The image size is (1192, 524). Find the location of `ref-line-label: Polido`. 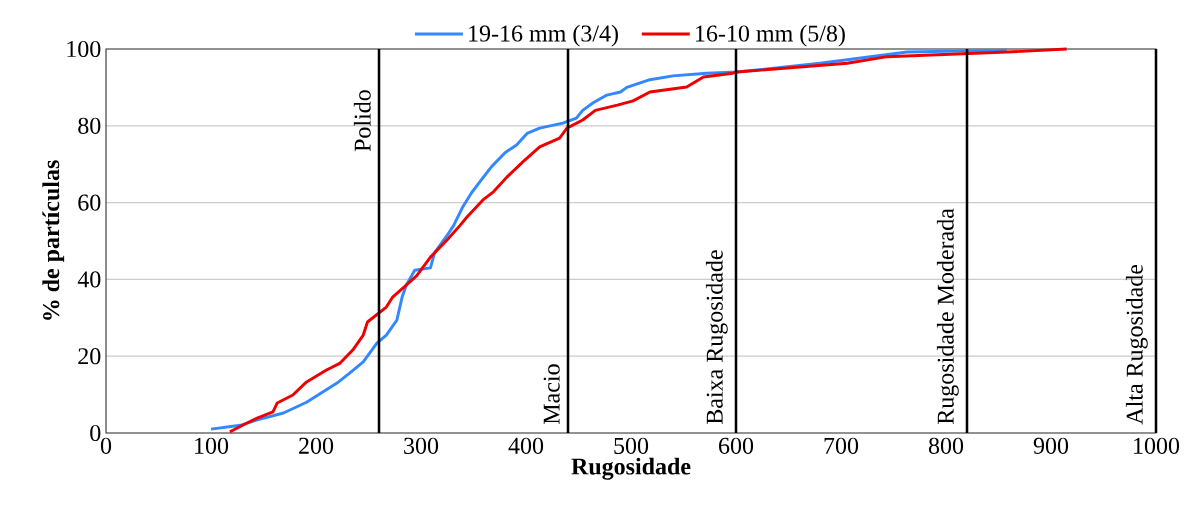

ref-line-label: Polido is located at coordinates (362, 121).